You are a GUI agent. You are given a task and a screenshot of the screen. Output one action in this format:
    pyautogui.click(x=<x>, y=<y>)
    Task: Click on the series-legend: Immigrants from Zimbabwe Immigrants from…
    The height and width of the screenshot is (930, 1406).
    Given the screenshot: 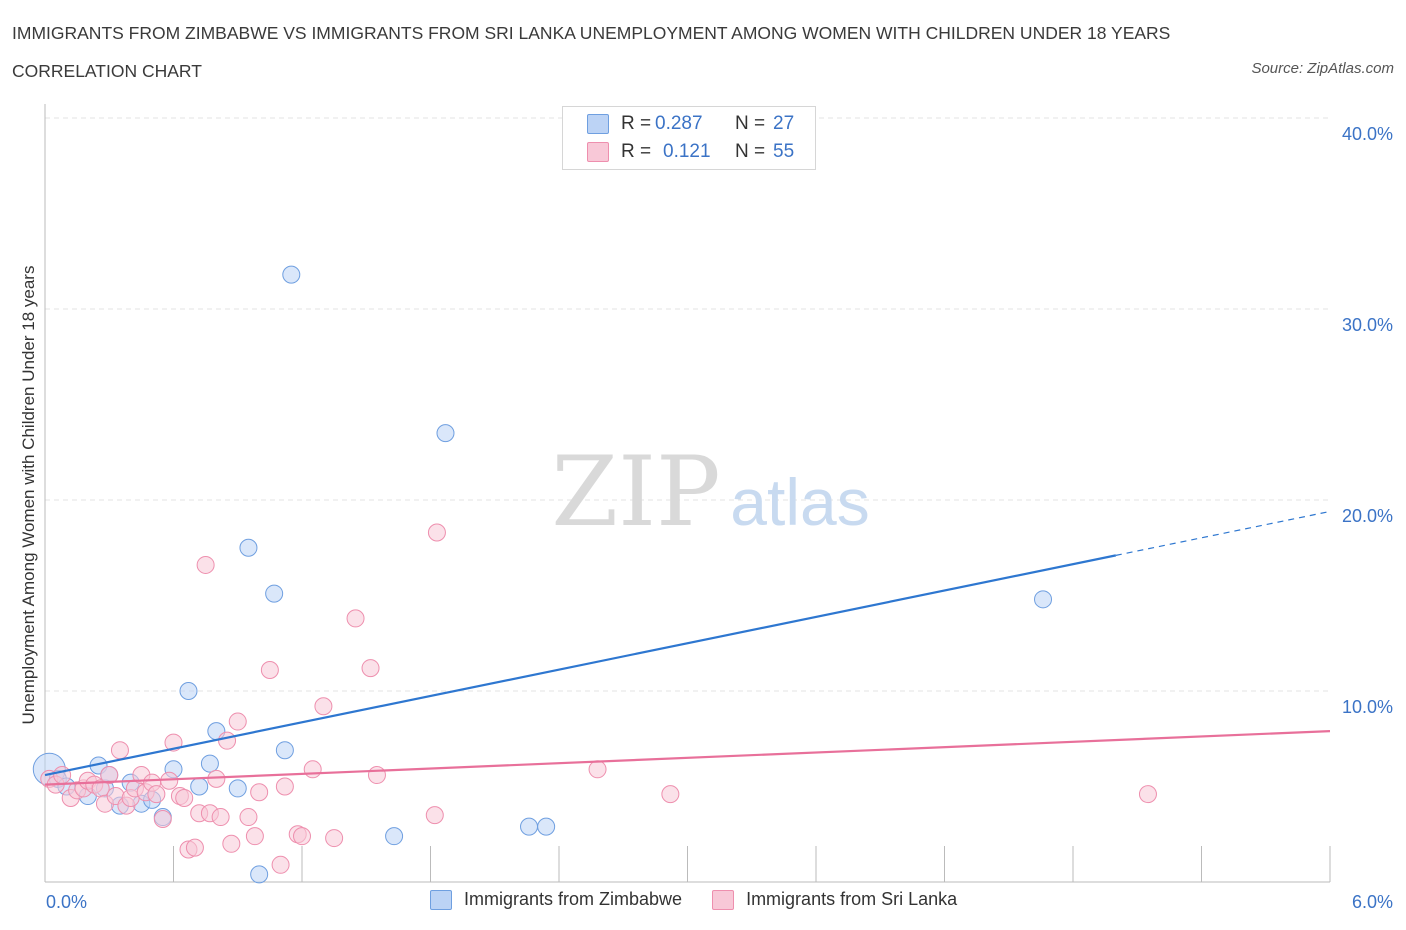 What is the action you would take?
    pyautogui.click(x=708, y=899)
    